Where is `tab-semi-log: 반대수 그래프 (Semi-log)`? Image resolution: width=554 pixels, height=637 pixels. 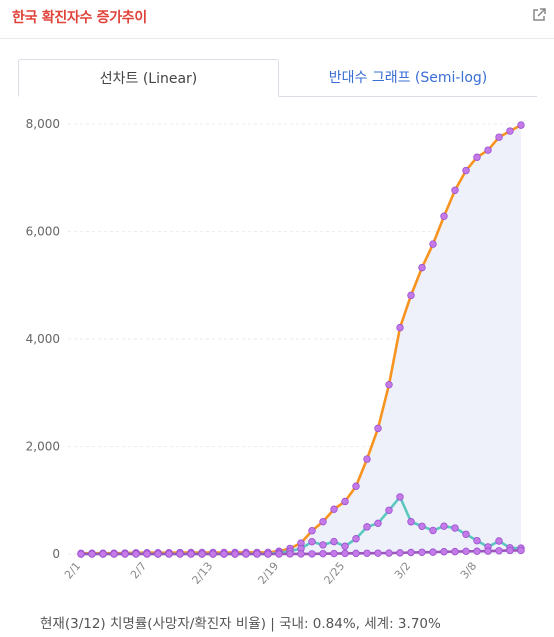 tab-semi-log: 반대수 그래프 (Semi-log) is located at coordinates (408, 78).